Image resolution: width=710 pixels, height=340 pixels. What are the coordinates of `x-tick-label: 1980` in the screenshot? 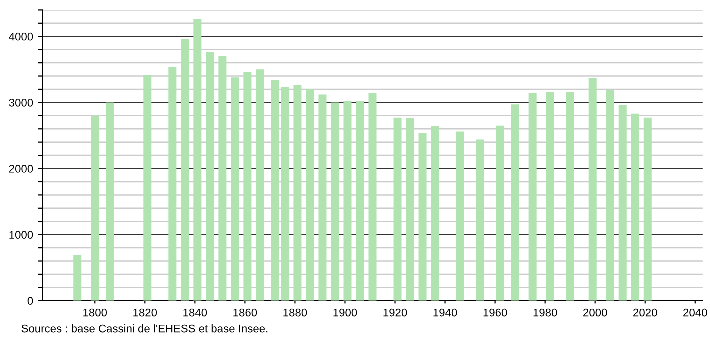 It's located at (546, 312).